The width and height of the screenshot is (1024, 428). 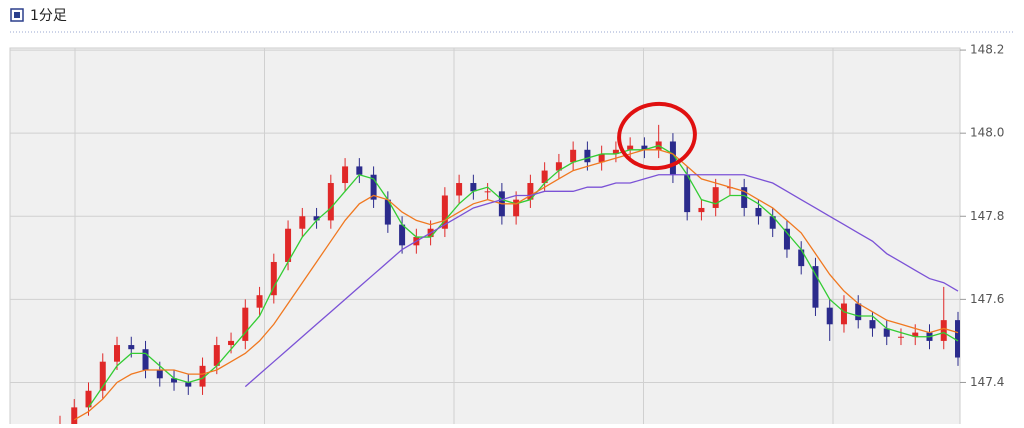 I want to click on page-title: 1分足, so click(x=48, y=16).